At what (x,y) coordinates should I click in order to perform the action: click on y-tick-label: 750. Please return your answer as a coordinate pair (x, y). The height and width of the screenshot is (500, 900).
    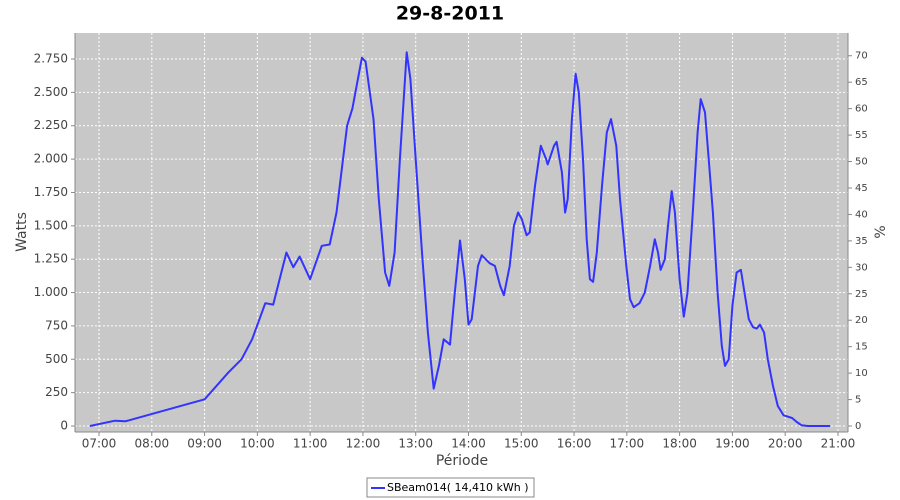
    Looking at the image, I should click on (56, 325).